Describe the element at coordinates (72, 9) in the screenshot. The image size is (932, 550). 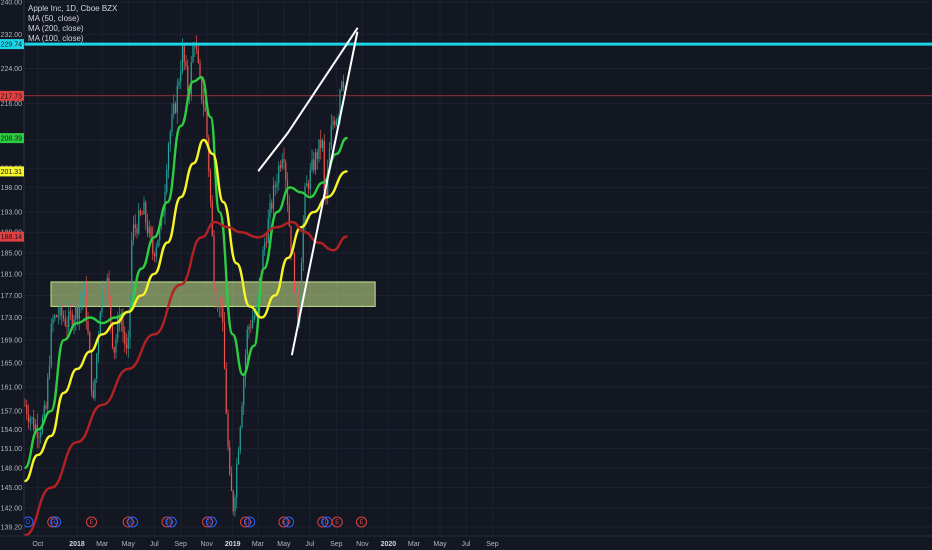
I see `legend-symbol: Apple Inc, 1D, Cboe BZX` at that location.